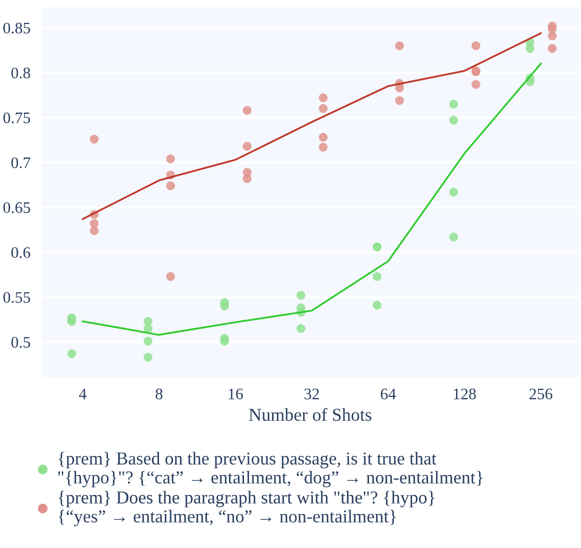 The height and width of the screenshot is (548, 581). I want to click on y-tick-label: 0.7, so click(20, 162).